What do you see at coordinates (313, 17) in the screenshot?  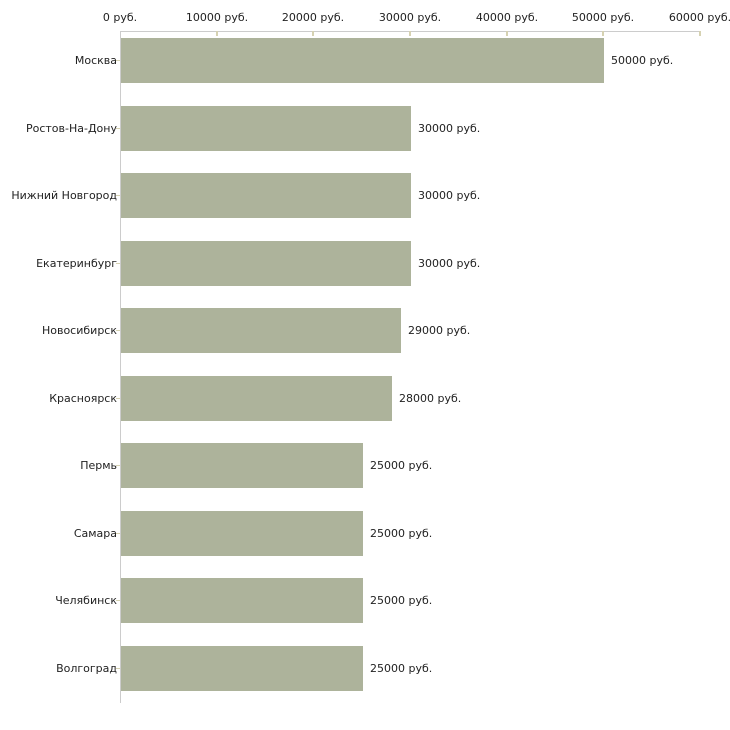 I see `x-axis-tick-label: 20000 руб.` at bounding box center [313, 17].